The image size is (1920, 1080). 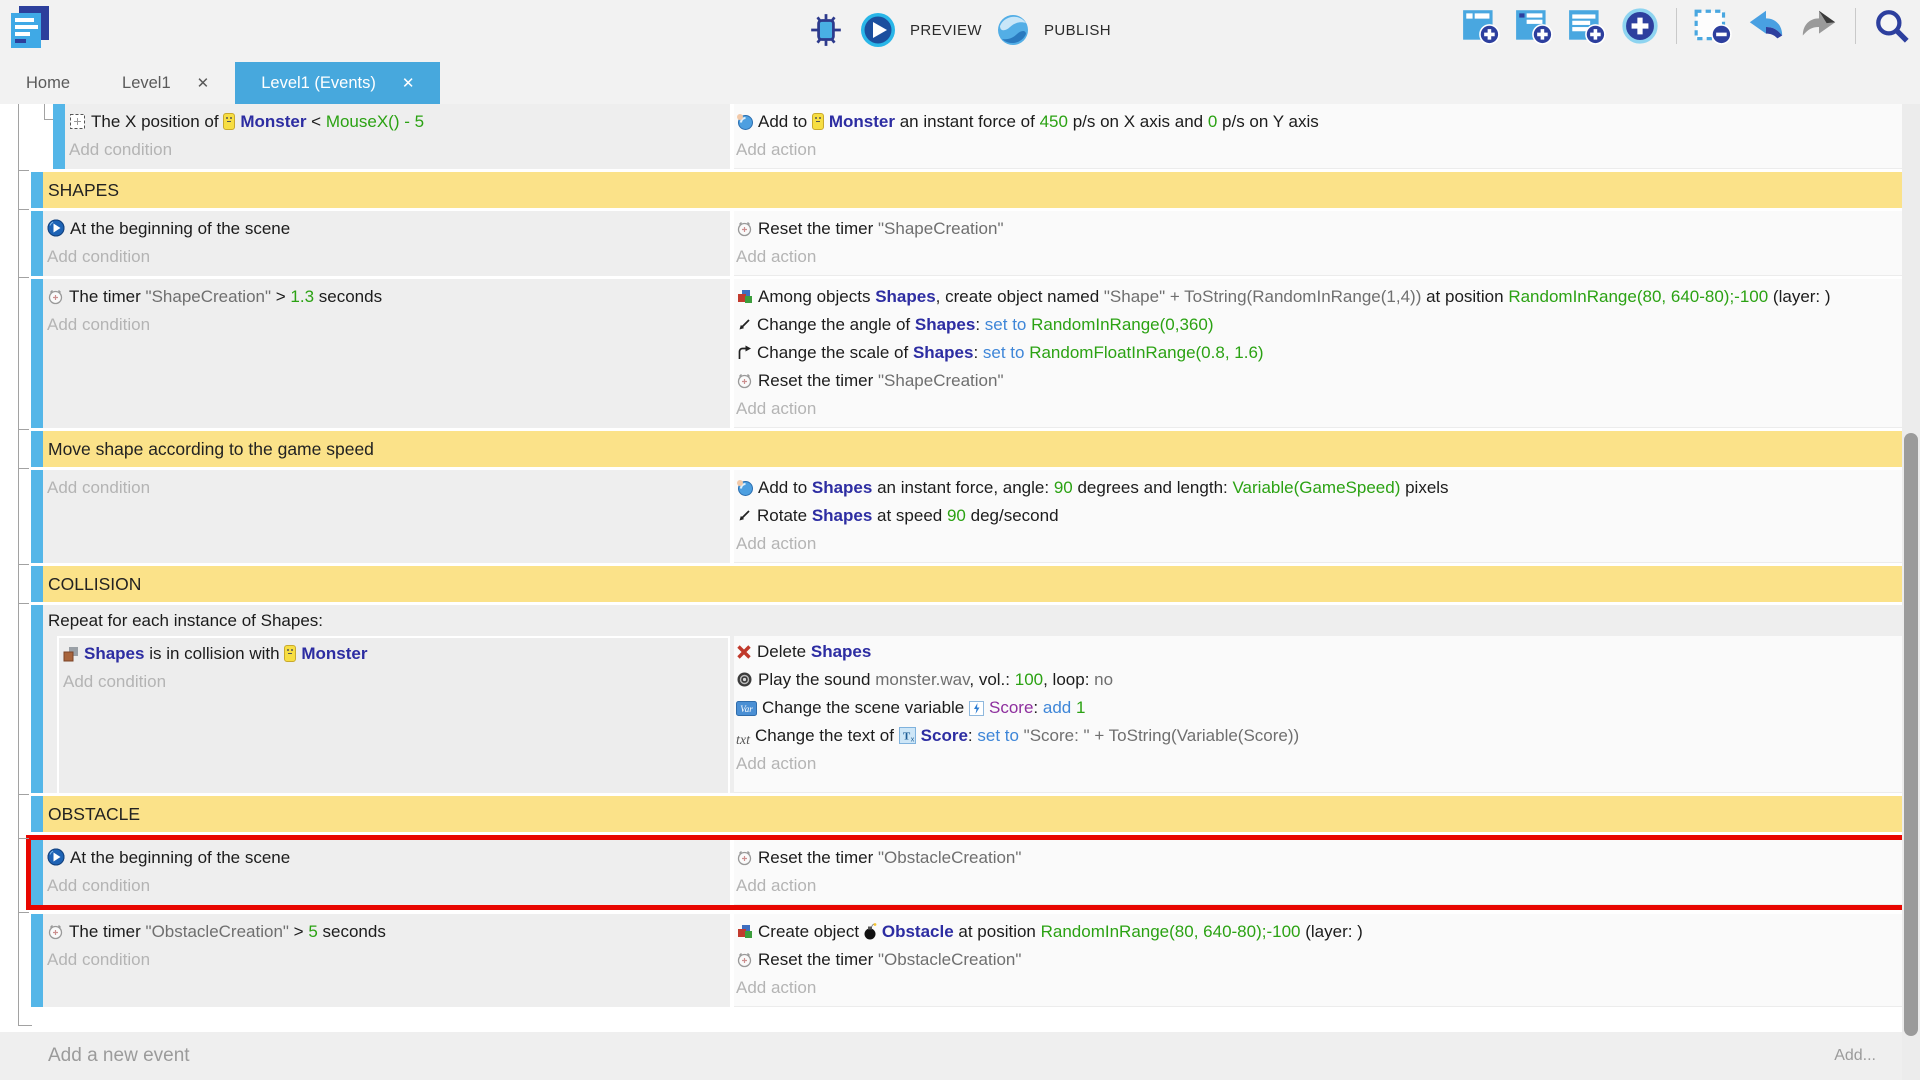 I want to click on action-line: Rotate Shapes at speed 90 deg/second, so click(x=1315, y=516).